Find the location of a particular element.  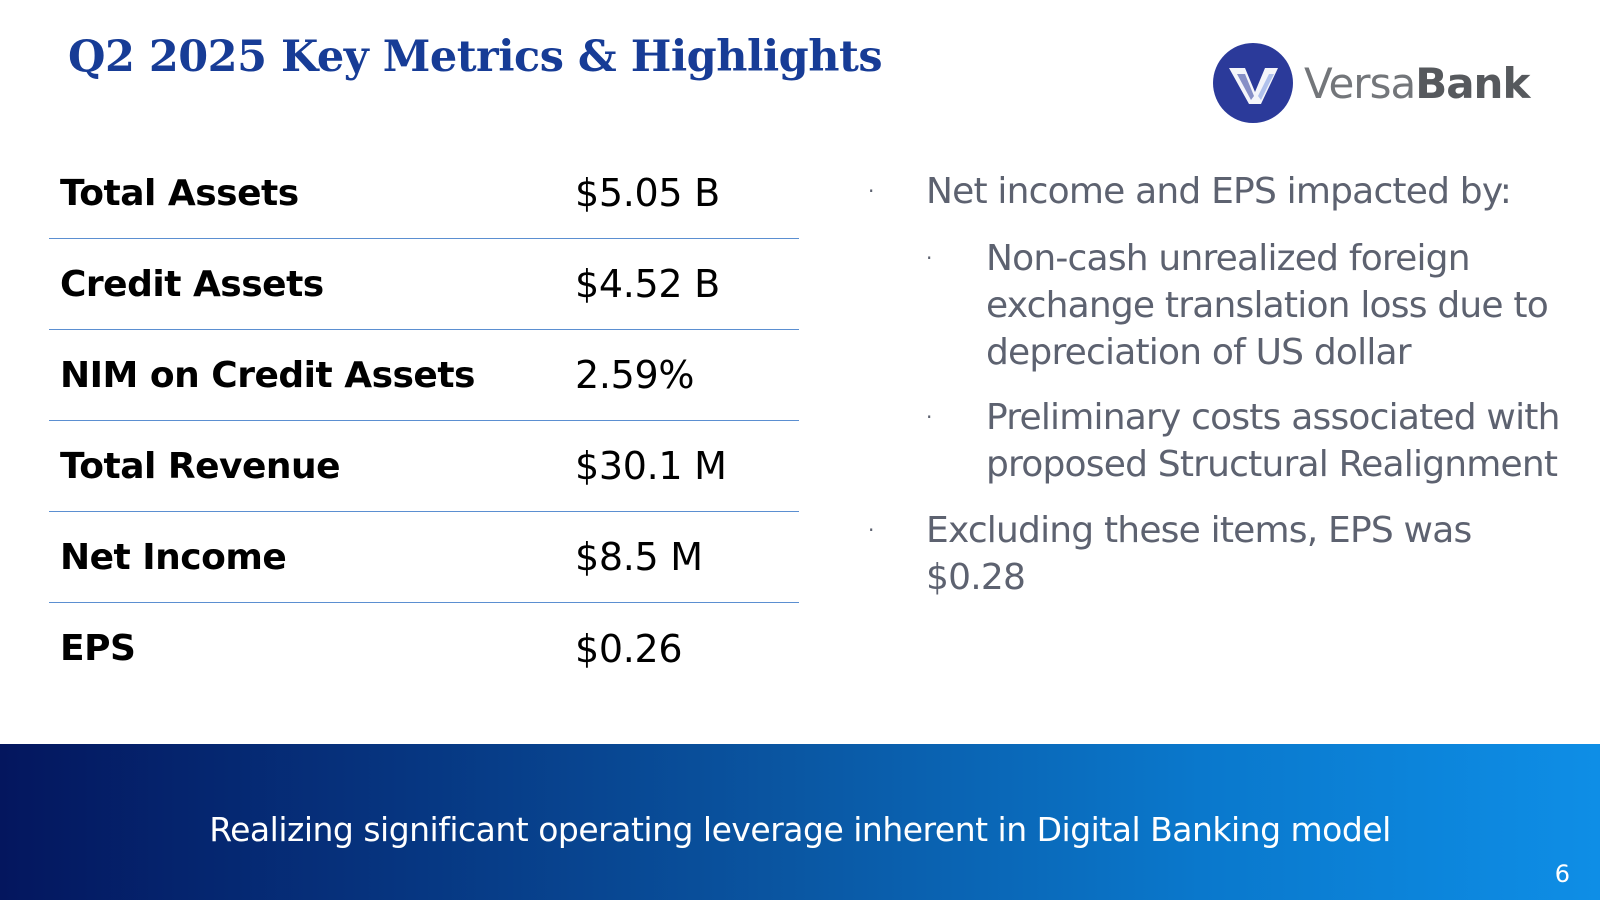

versabank-logo-icon is located at coordinates (1253, 83).